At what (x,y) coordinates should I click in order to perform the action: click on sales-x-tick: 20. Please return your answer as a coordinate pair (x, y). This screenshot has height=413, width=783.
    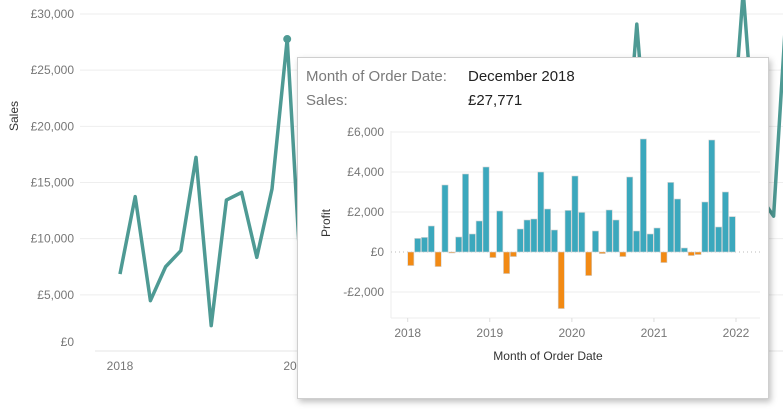
    Looking at the image, I should click on (290, 366).